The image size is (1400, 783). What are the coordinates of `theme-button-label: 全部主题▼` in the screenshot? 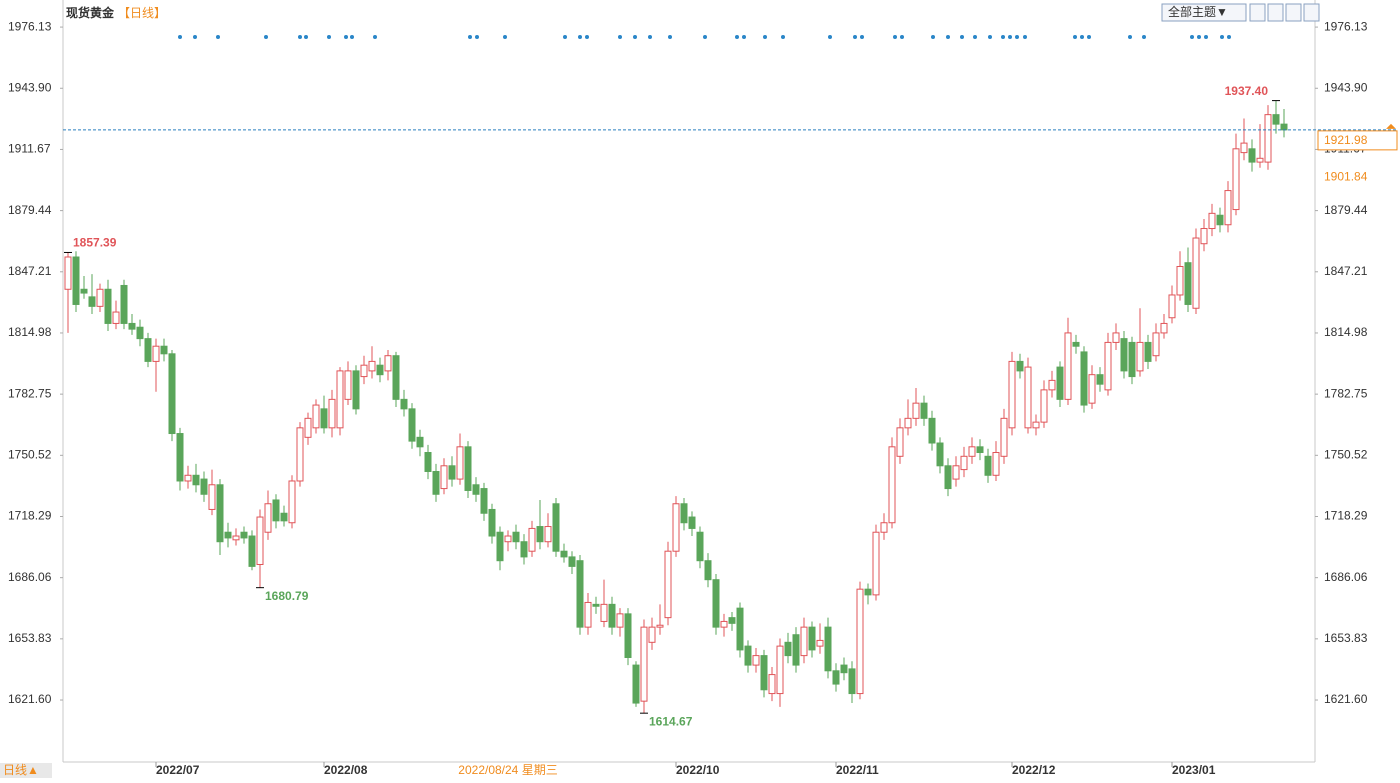 It's located at (1198, 11).